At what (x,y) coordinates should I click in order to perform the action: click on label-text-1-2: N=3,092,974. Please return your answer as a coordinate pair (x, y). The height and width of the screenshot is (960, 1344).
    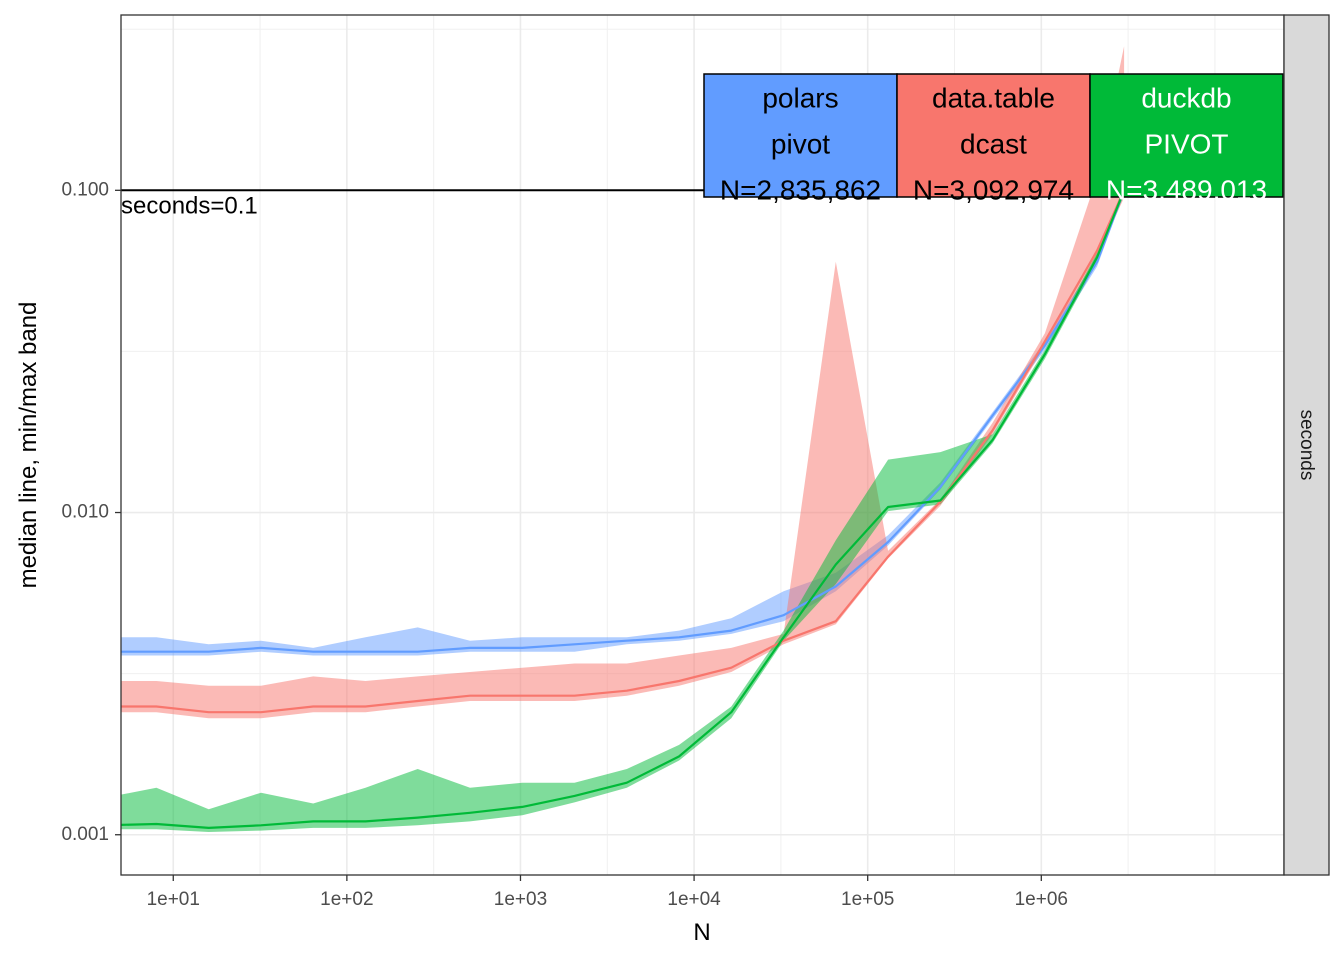
    Looking at the image, I should click on (993, 189).